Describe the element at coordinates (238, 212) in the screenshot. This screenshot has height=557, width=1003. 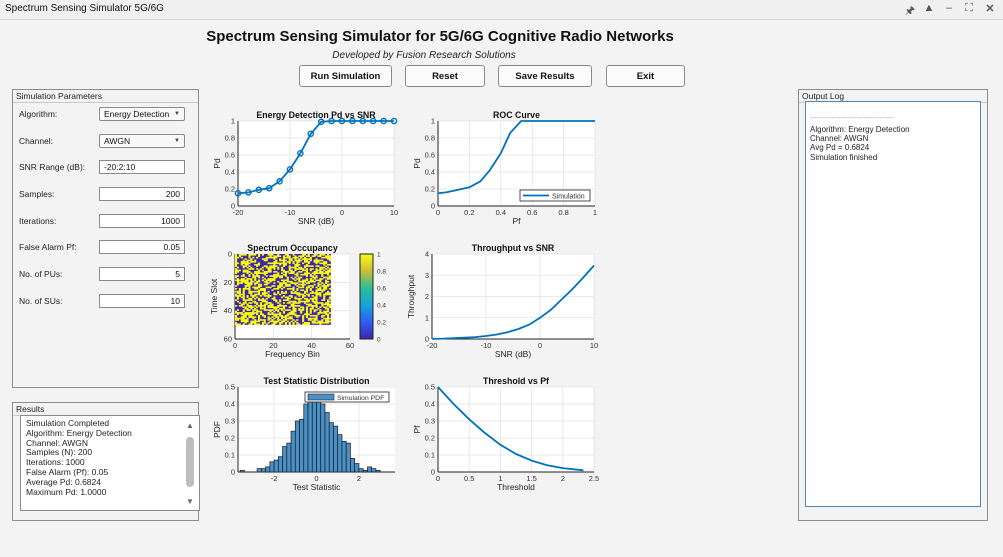
I see `svg-text: -20` at that location.